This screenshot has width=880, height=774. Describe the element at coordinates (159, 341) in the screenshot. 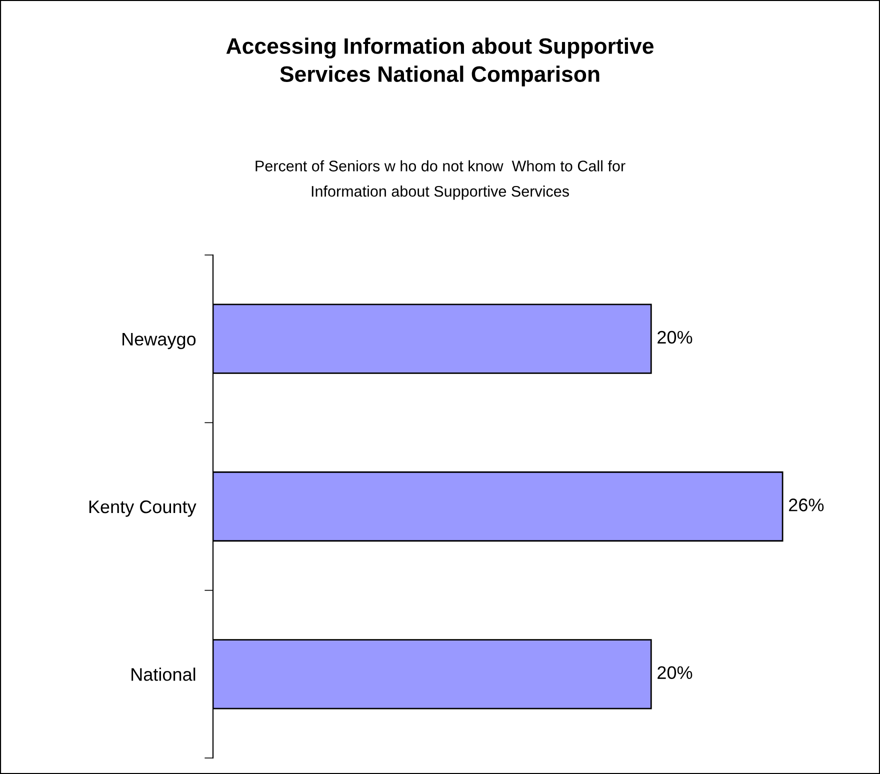

I see `y-tick-label: Newaygo` at that location.